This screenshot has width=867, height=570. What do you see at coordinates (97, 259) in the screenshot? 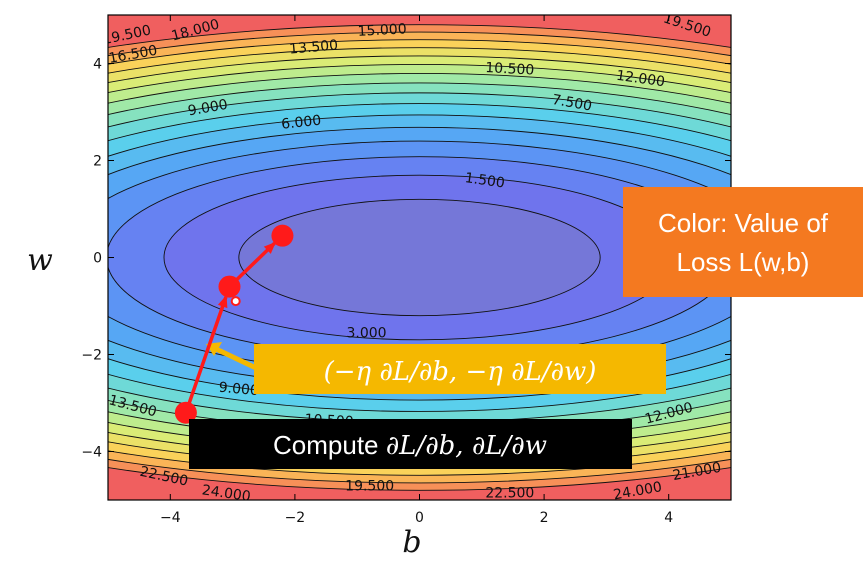
I see `y-tick-label: 0` at bounding box center [97, 259].